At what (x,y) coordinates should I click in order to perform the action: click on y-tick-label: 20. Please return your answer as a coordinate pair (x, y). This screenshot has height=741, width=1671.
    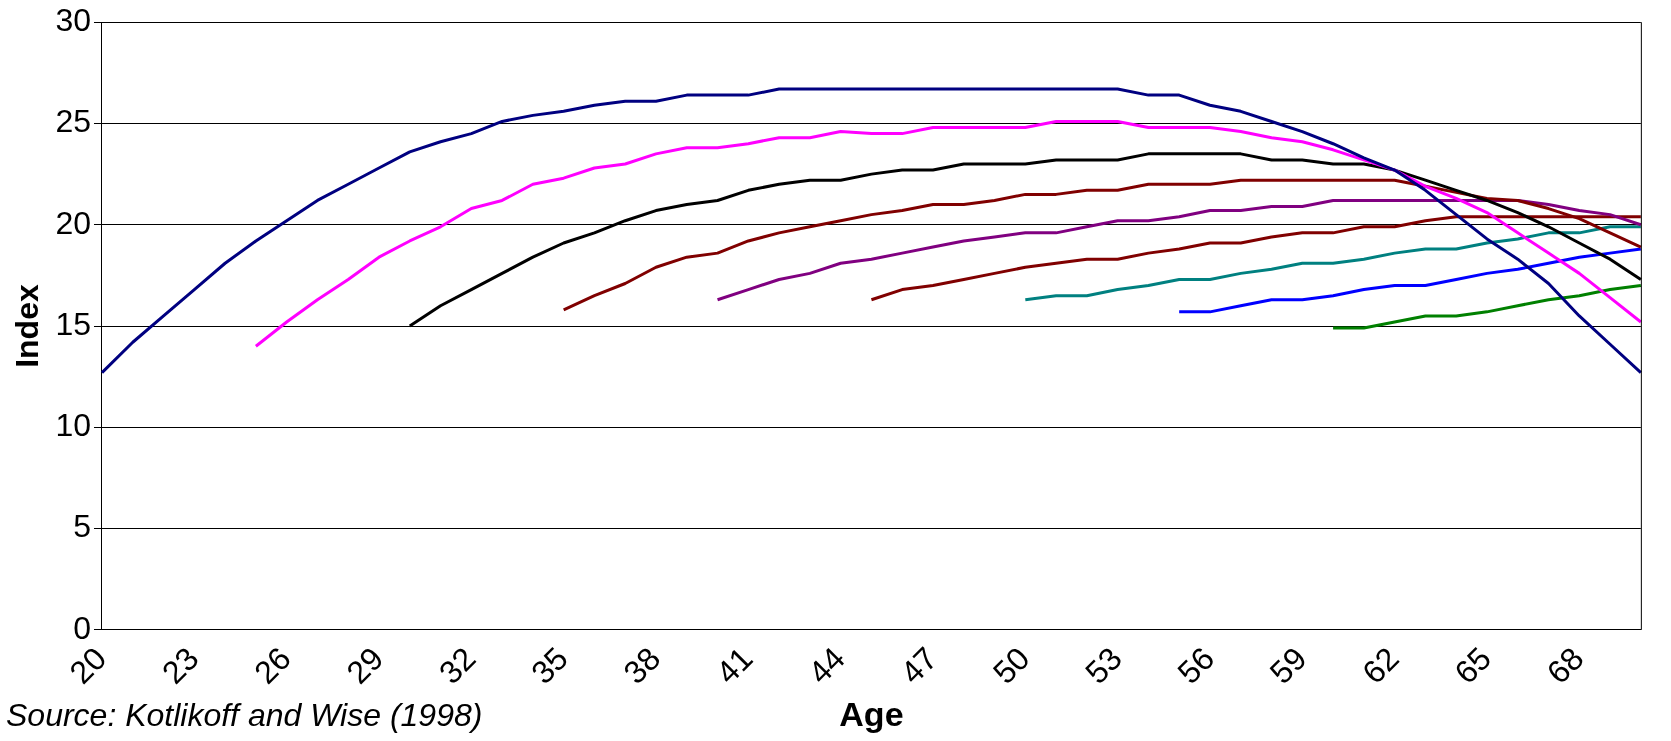
    Looking at the image, I should click on (73, 222).